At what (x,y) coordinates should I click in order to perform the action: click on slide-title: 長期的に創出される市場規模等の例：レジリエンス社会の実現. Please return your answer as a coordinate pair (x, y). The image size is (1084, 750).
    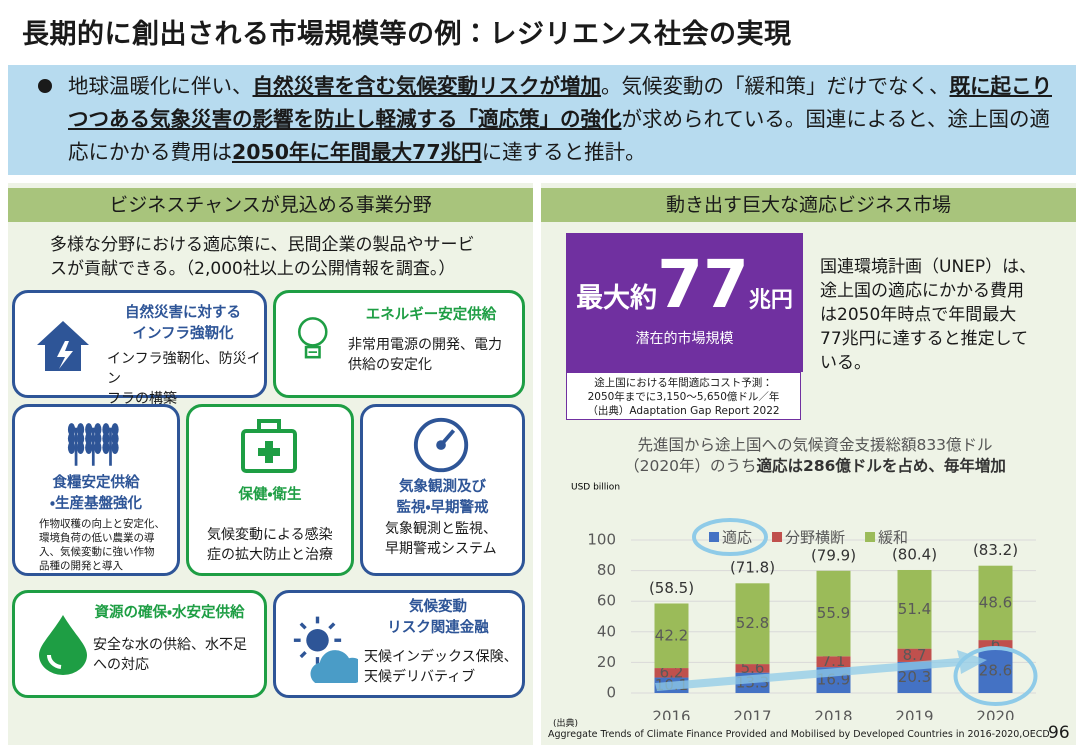
    Looking at the image, I should click on (407, 34).